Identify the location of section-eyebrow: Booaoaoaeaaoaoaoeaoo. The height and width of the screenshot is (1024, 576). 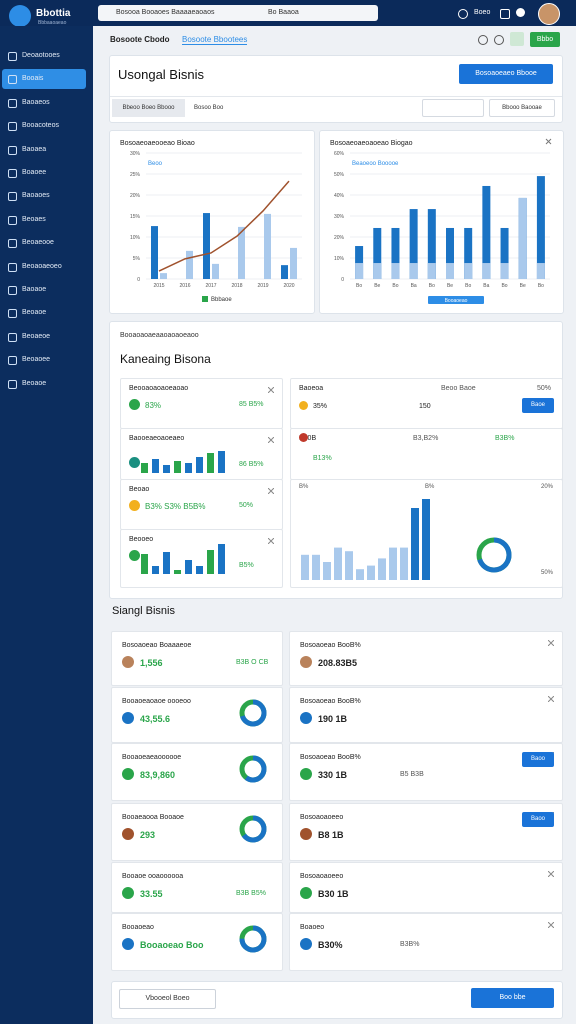
(159, 335).